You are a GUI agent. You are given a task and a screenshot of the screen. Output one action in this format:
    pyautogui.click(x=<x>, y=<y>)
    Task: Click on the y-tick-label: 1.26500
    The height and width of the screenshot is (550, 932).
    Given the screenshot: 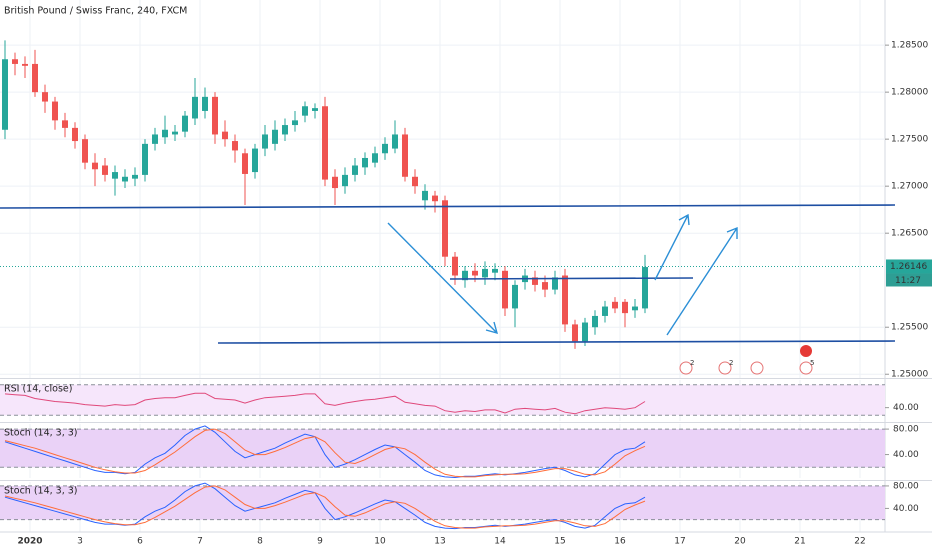 What is the action you would take?
    pyautogui.click(x=909, y=234)
    